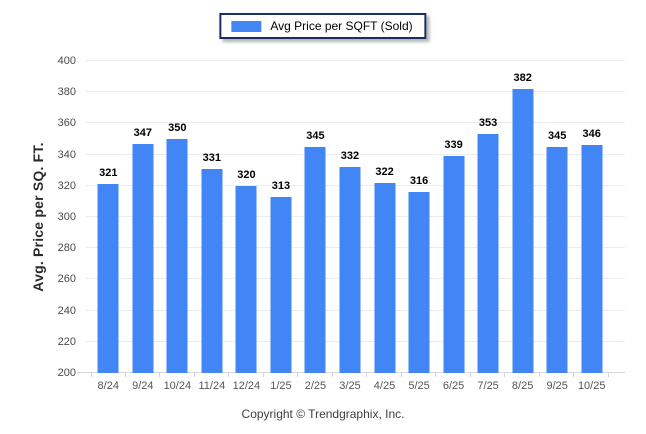 The image size is (646, 434). What do you see at coordinates (591, 134) in the screenshot?
I see `bar-value-label: 346` at bounding box center [591, 134].